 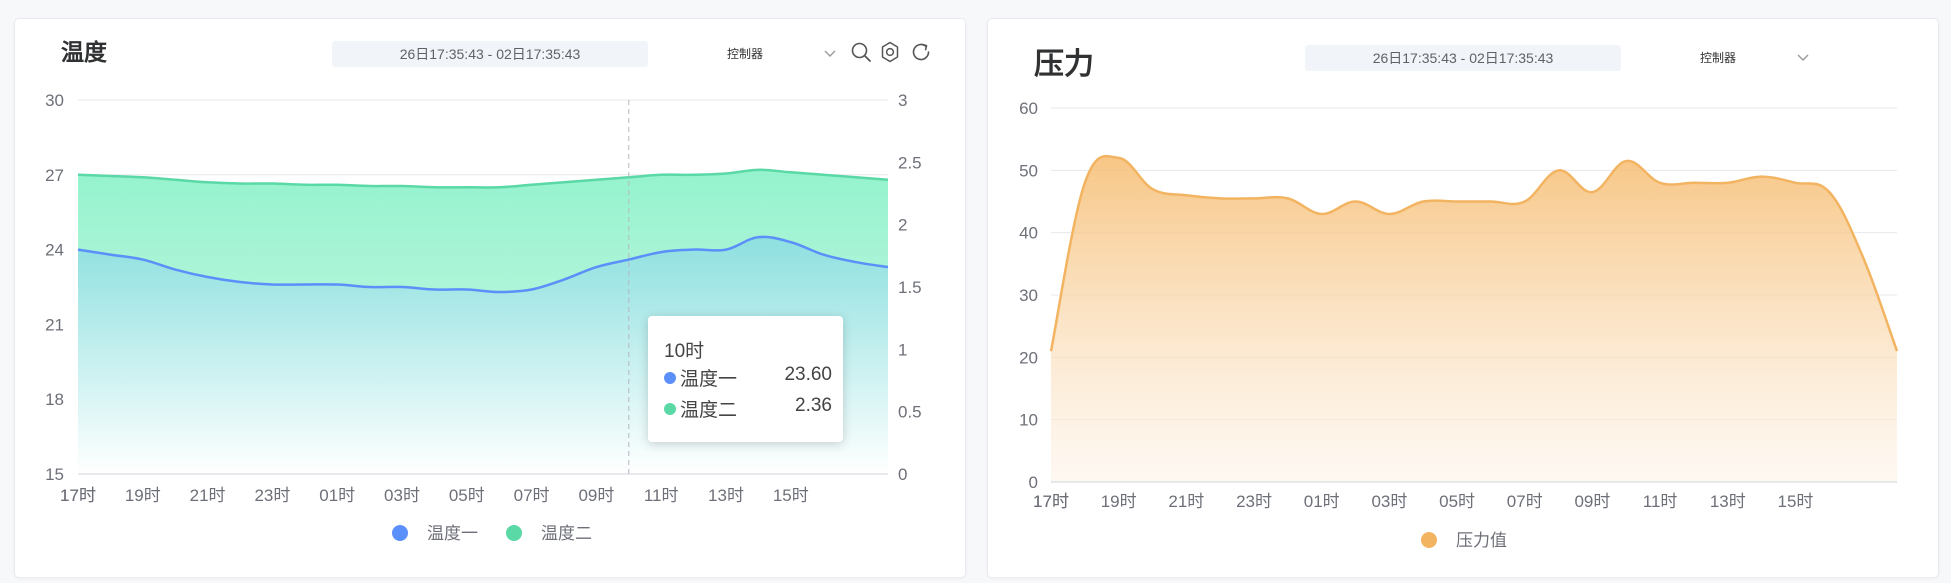 I want to click on tooltip-series-value: 23.60, so click(x=808, y=374).